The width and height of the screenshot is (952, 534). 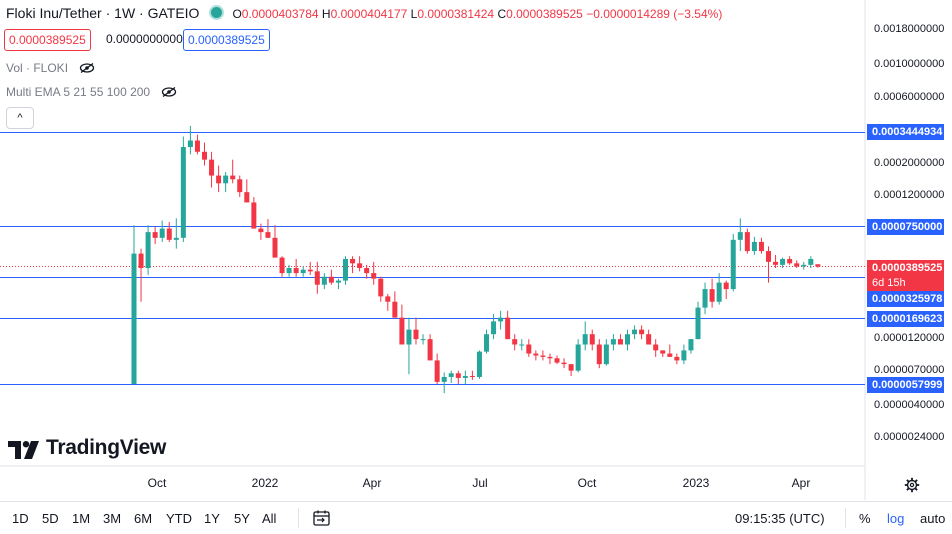 What do you see at coordinates (81, 518) in the screenshot?
I see `range-1m-button: 1M` at bounding box center [81, 518].